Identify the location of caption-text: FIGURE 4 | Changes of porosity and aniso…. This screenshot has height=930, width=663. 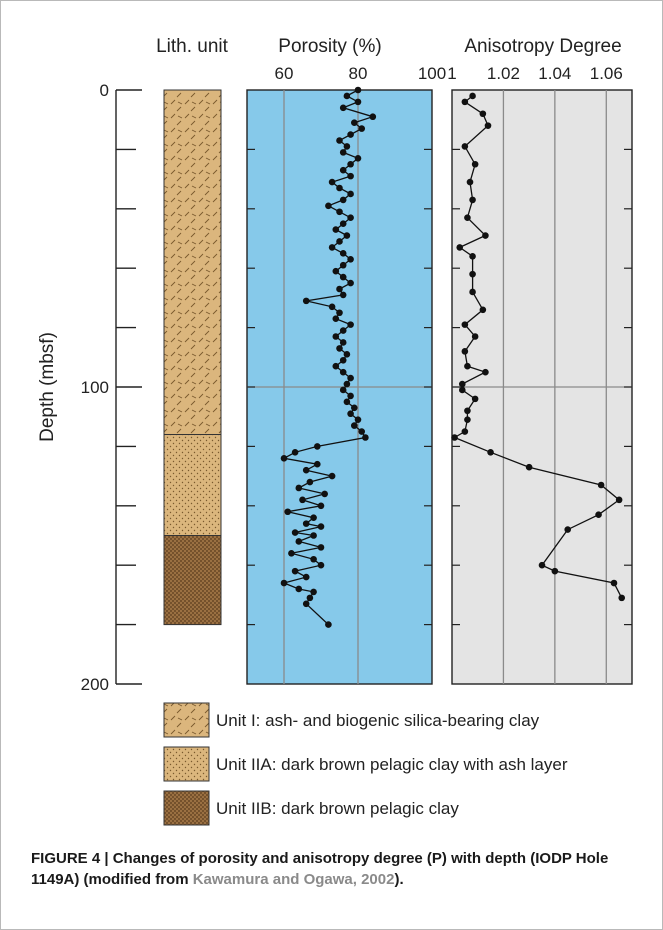
(320, 869).